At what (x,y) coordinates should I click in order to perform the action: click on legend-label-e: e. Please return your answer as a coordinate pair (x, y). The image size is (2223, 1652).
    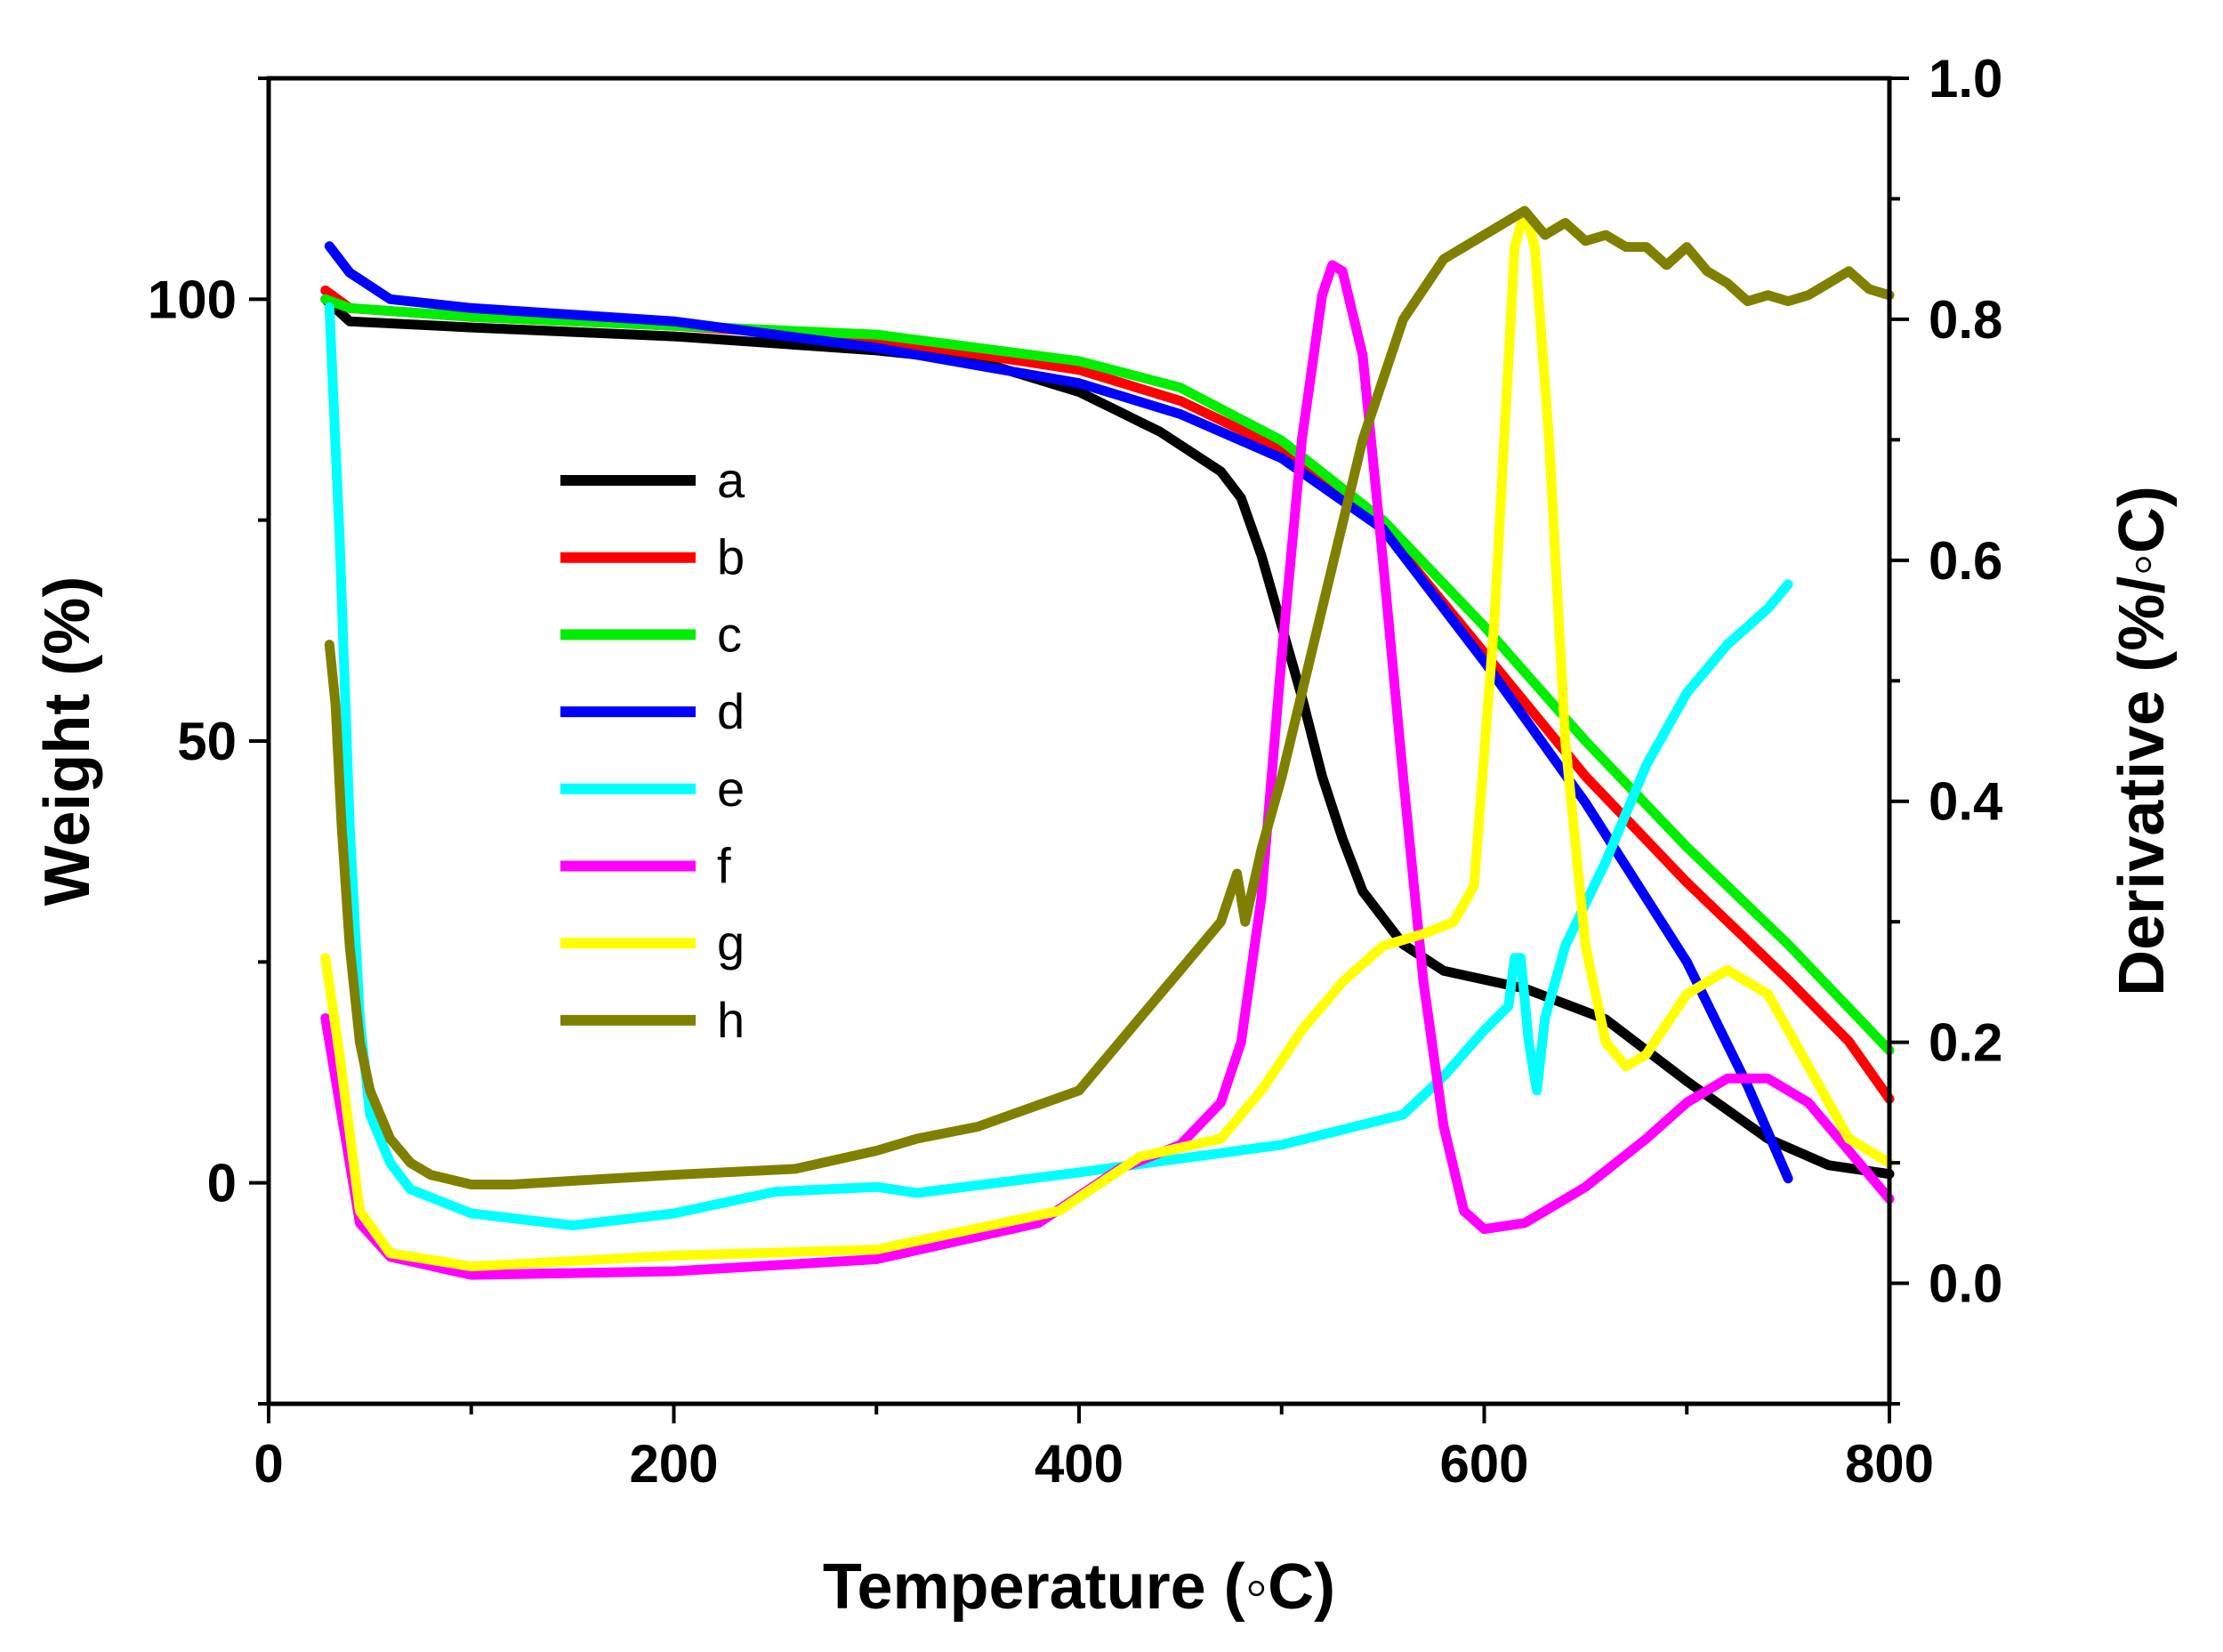
    Looking at the image, I should click on (731, 789).